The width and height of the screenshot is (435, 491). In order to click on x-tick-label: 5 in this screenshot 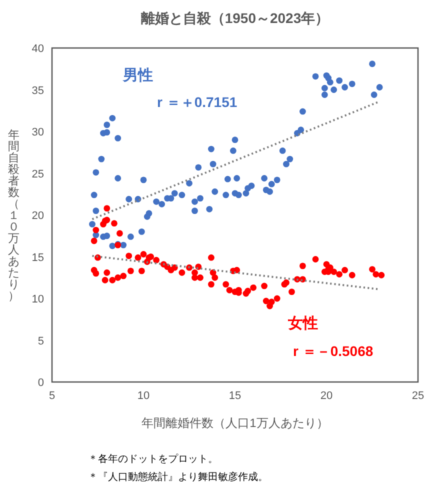, I will do `click(52, 396)`.